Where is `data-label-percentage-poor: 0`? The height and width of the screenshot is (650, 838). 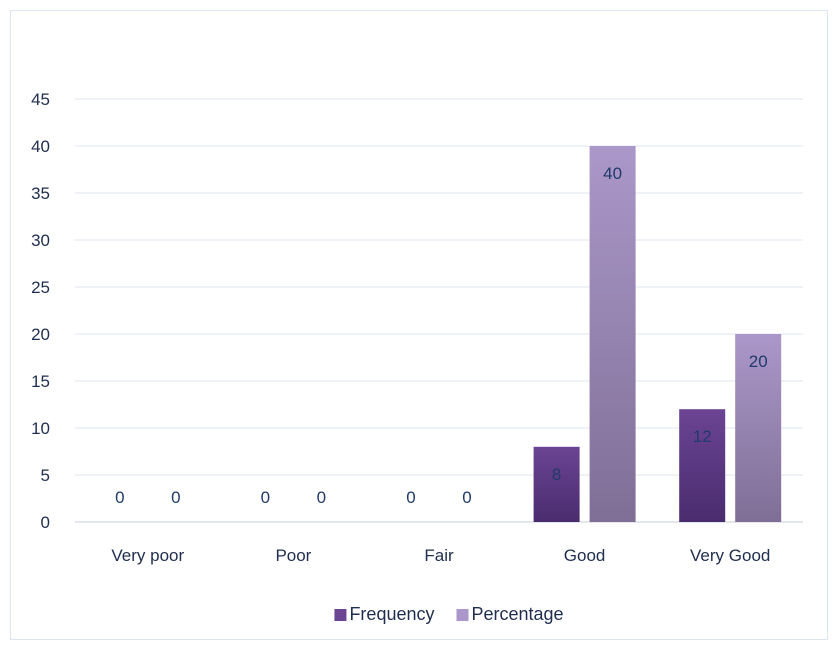
data-label-percentage-poor: 0 is located at coordinates (321, 497).